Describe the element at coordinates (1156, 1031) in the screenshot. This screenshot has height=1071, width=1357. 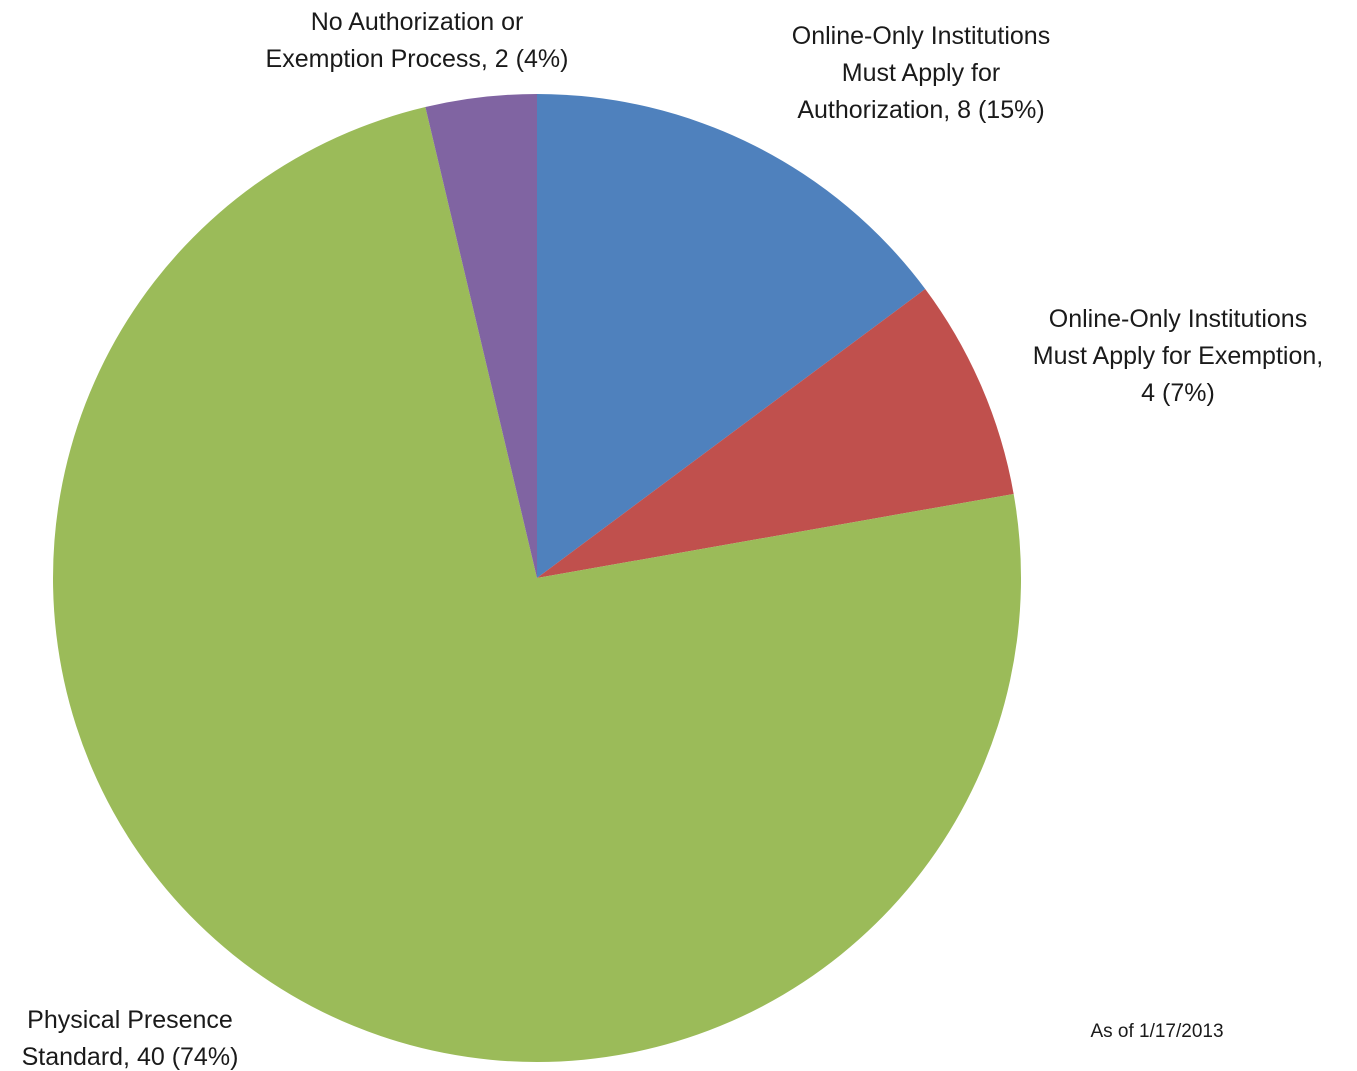
I see `date-note: As of 1/17/2013` at that location.